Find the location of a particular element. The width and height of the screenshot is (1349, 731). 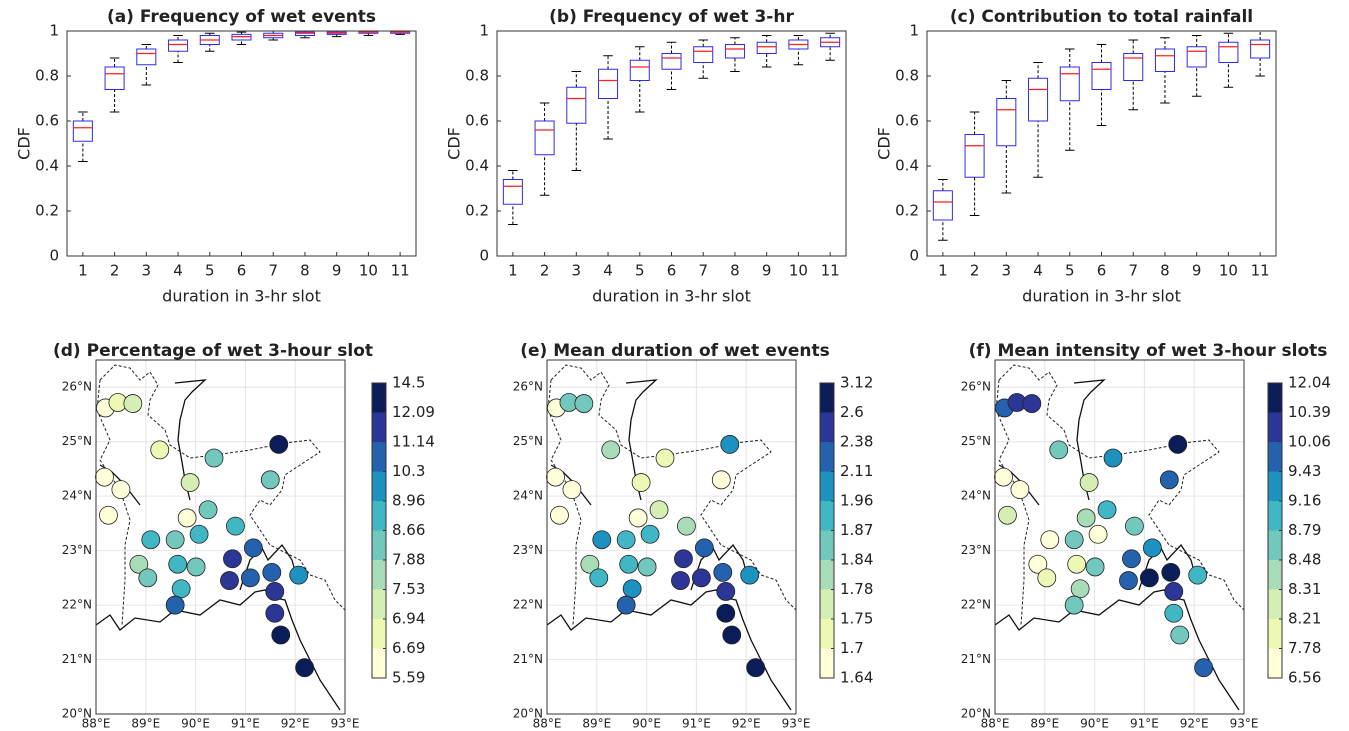

x-tick-label: 8 is located at coordinates (305, 271).